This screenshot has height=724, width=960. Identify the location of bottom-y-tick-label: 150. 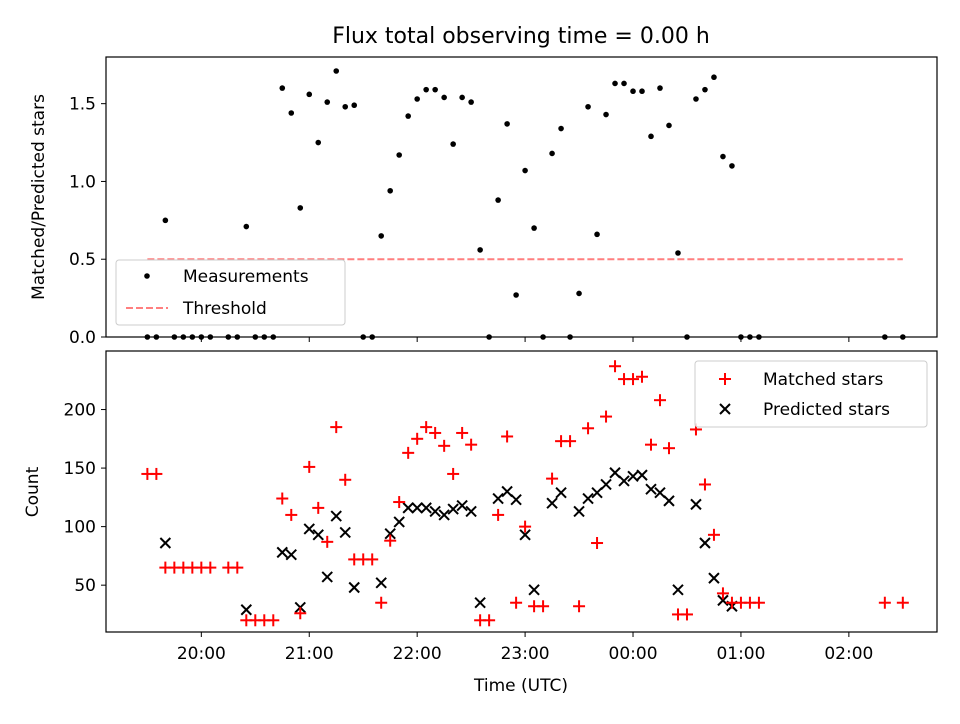
(80, 469).